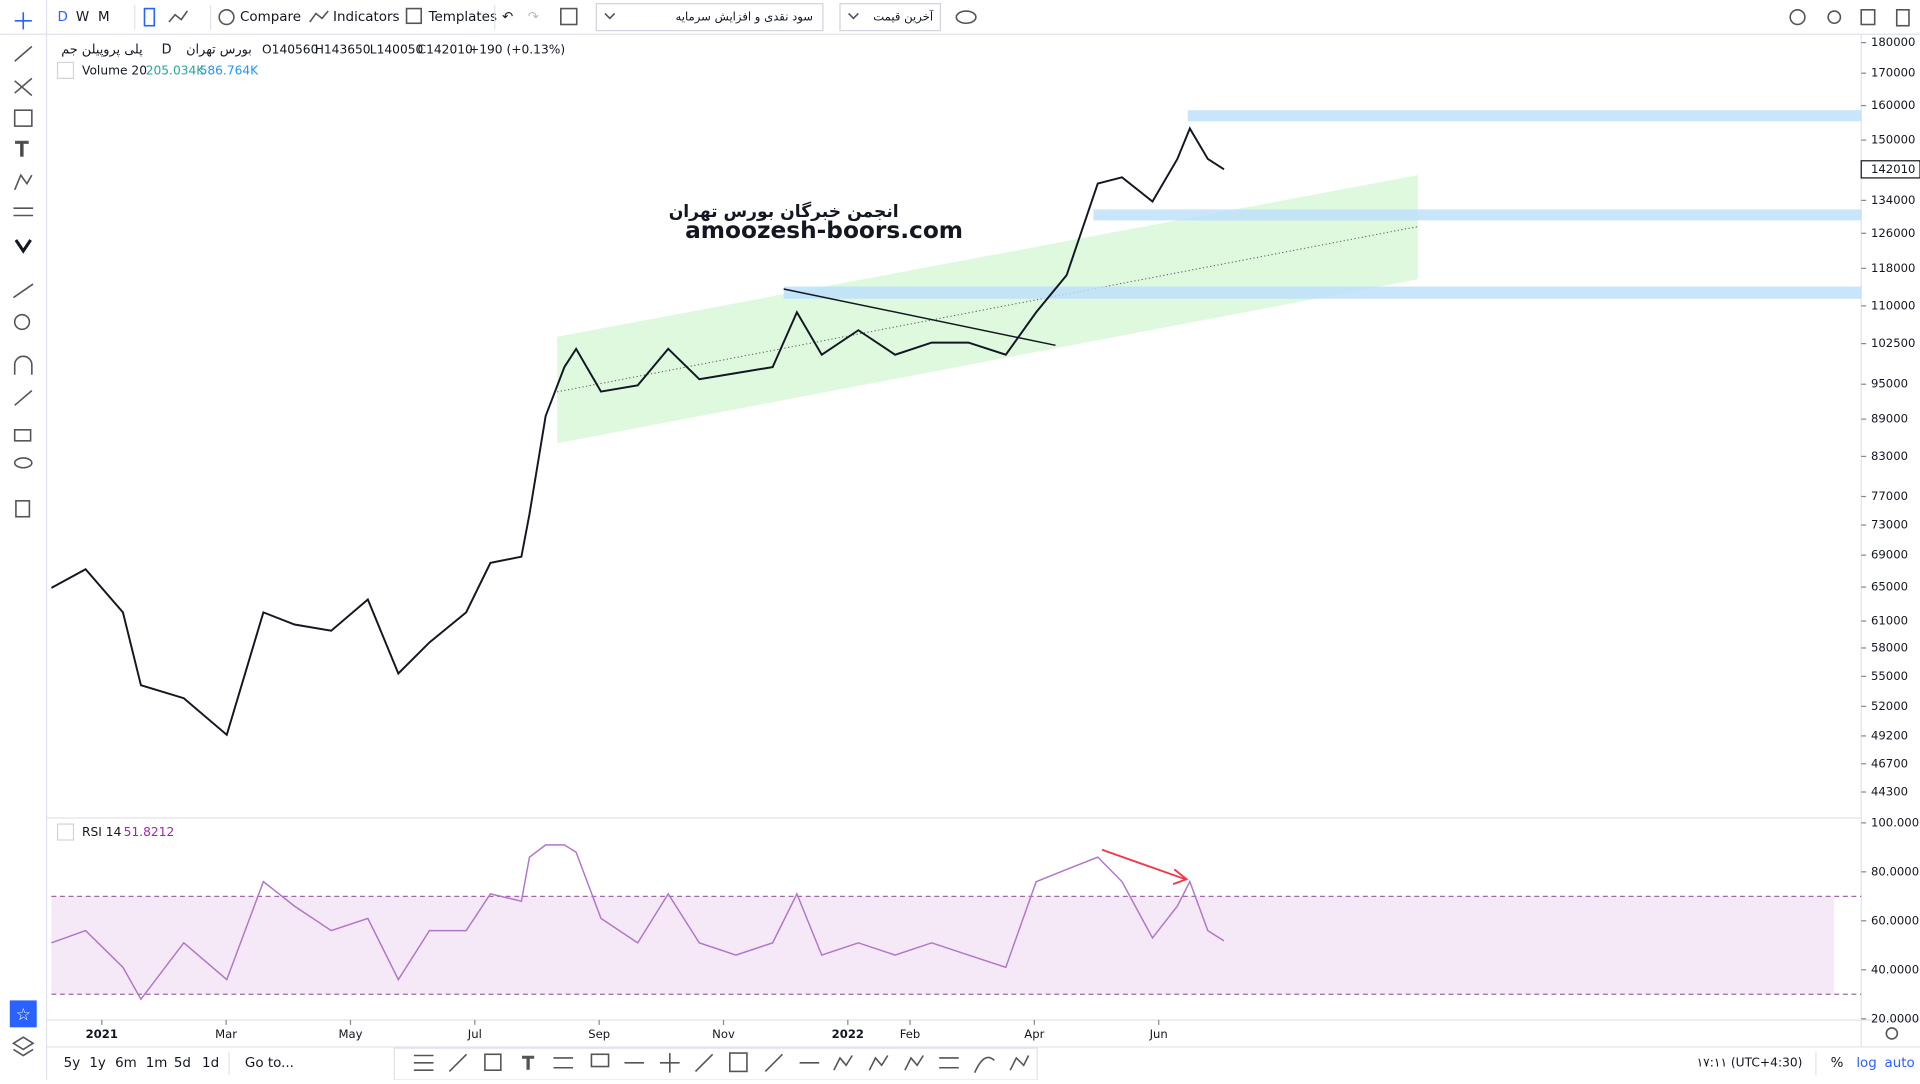 Image resolution: width=1920 pixels, height=1084 pixels. What do you see at coordinates (1893, 305) in the screenshot?
I see `y-tick-label: 110000` at bounding box center [1893, 305].